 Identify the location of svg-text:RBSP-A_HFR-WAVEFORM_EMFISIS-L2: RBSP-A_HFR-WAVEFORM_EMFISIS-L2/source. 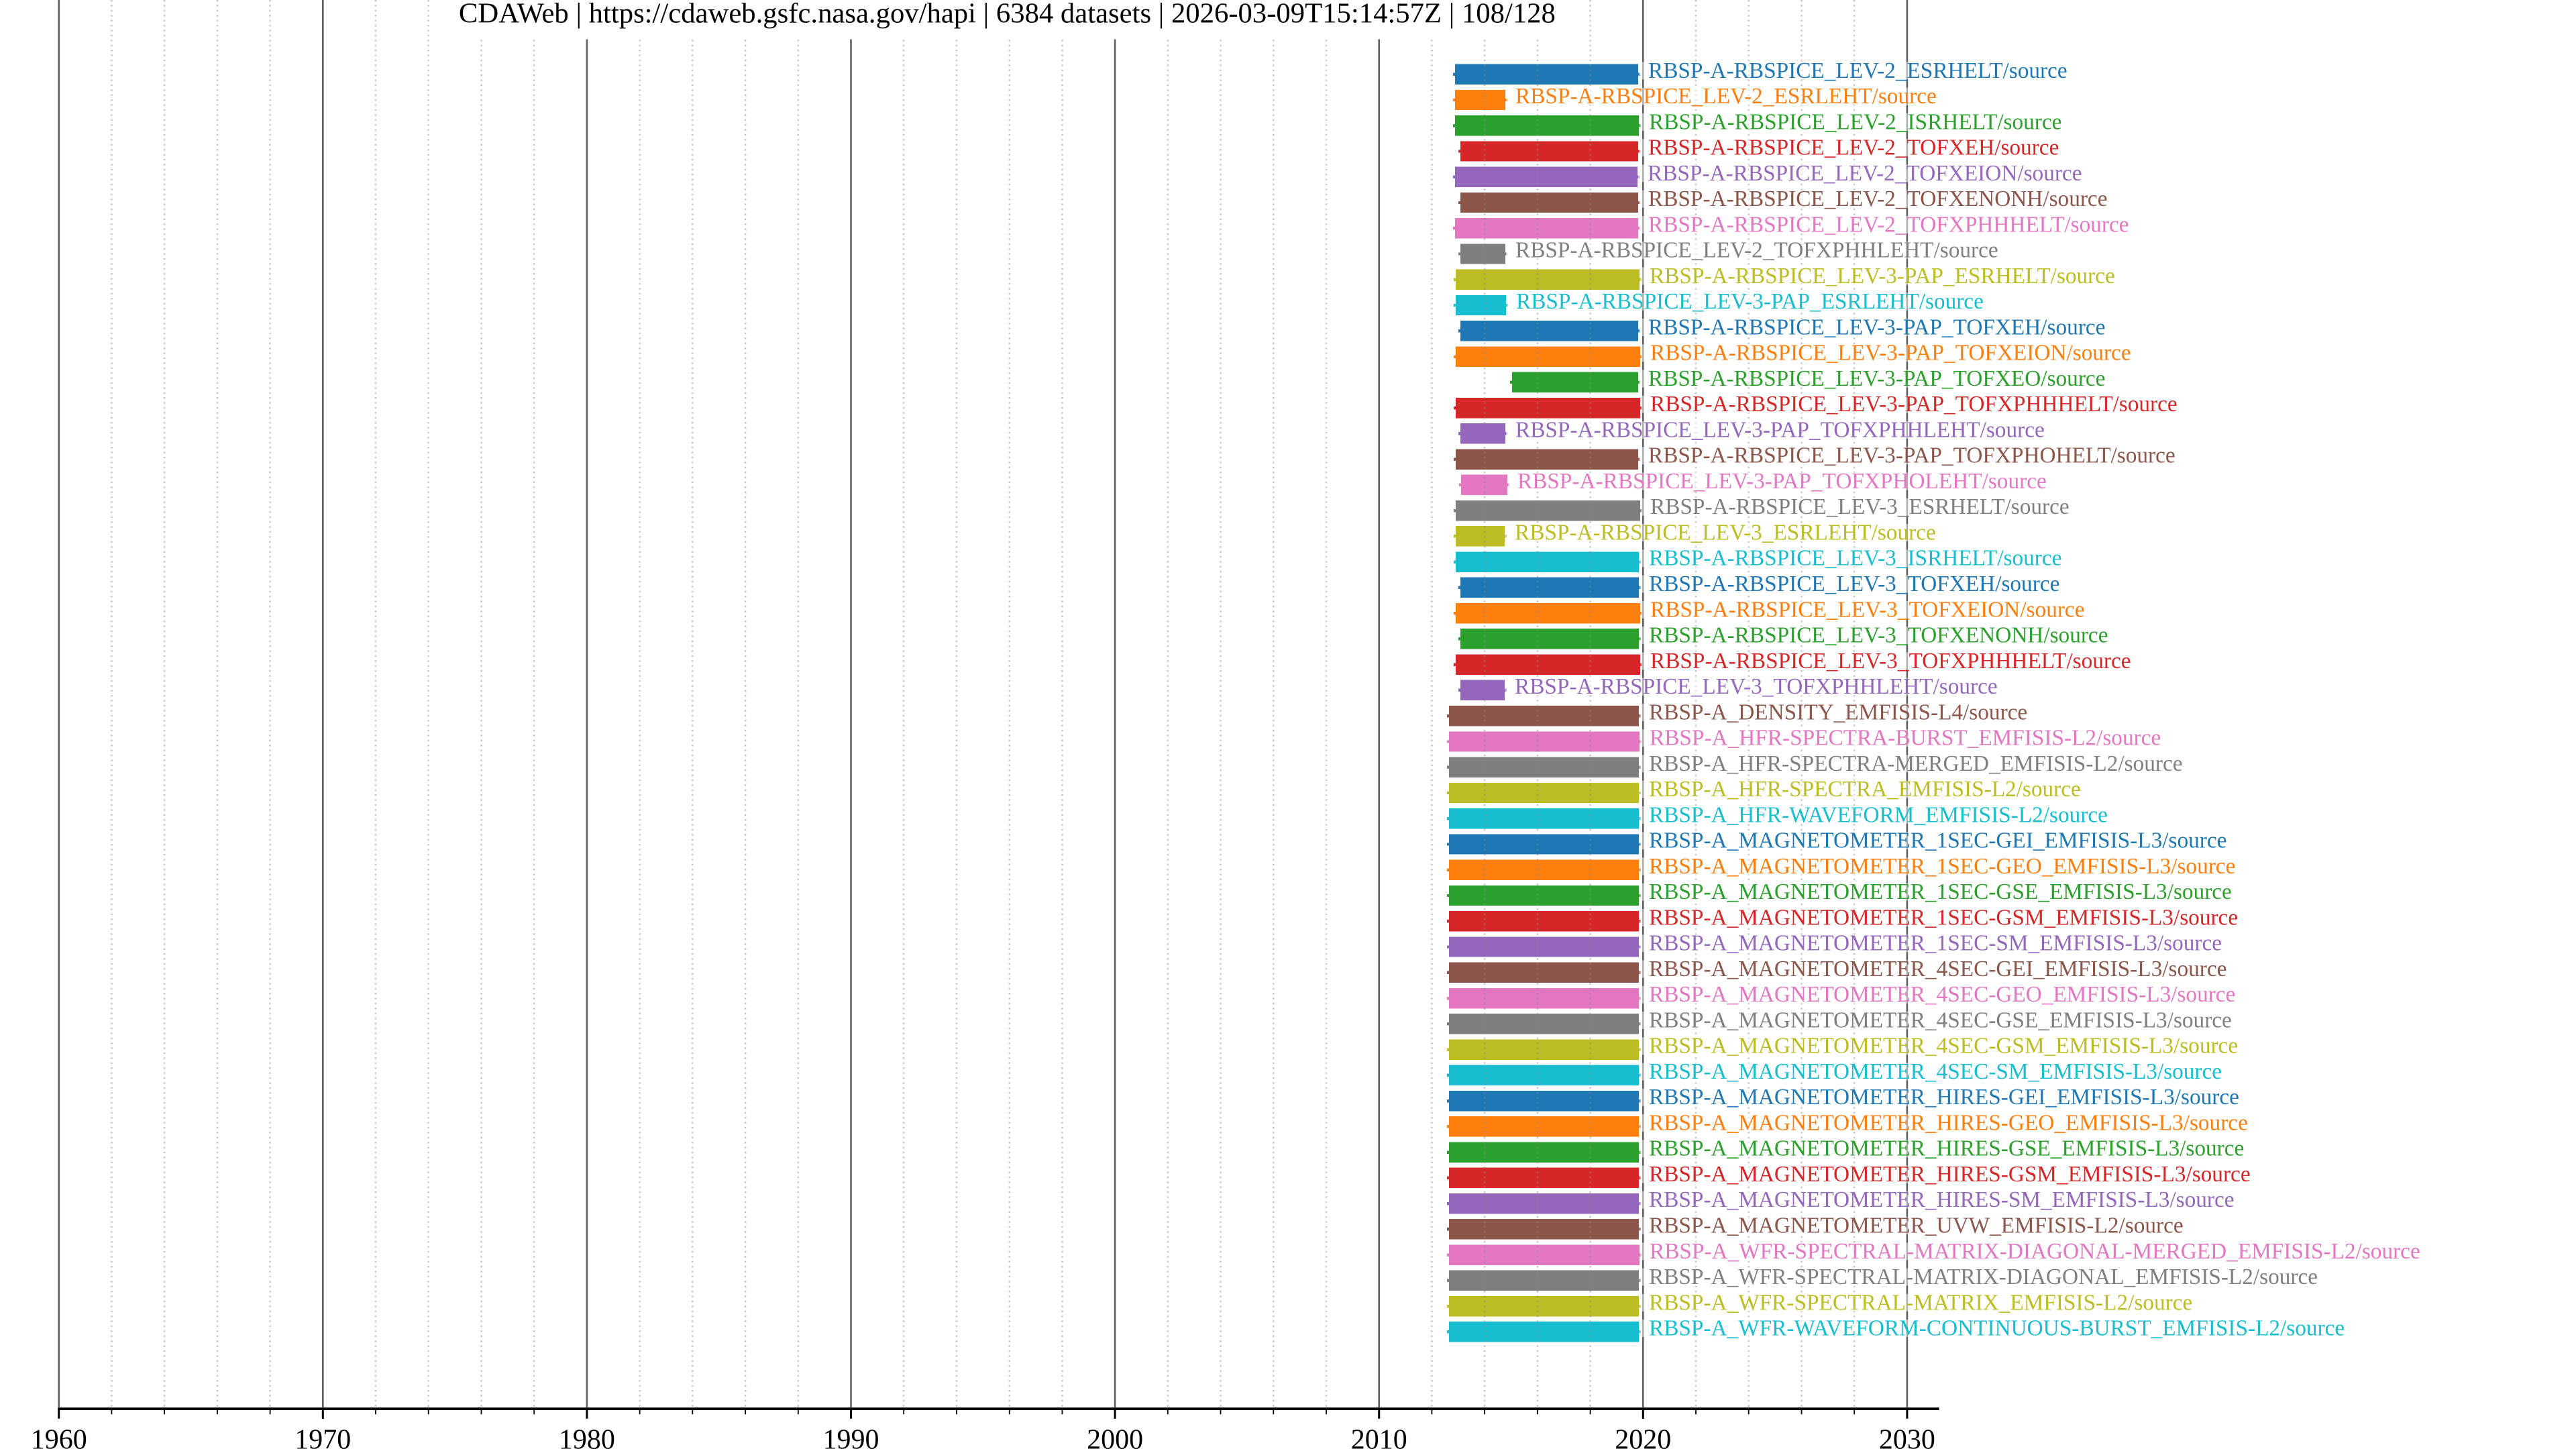
(1878, 814).